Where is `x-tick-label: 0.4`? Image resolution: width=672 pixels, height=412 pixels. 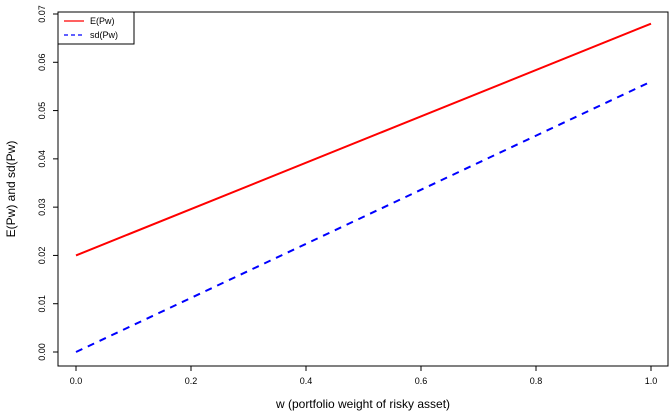
x-tick-label: 0.4 is located at coordinates (306, 381).